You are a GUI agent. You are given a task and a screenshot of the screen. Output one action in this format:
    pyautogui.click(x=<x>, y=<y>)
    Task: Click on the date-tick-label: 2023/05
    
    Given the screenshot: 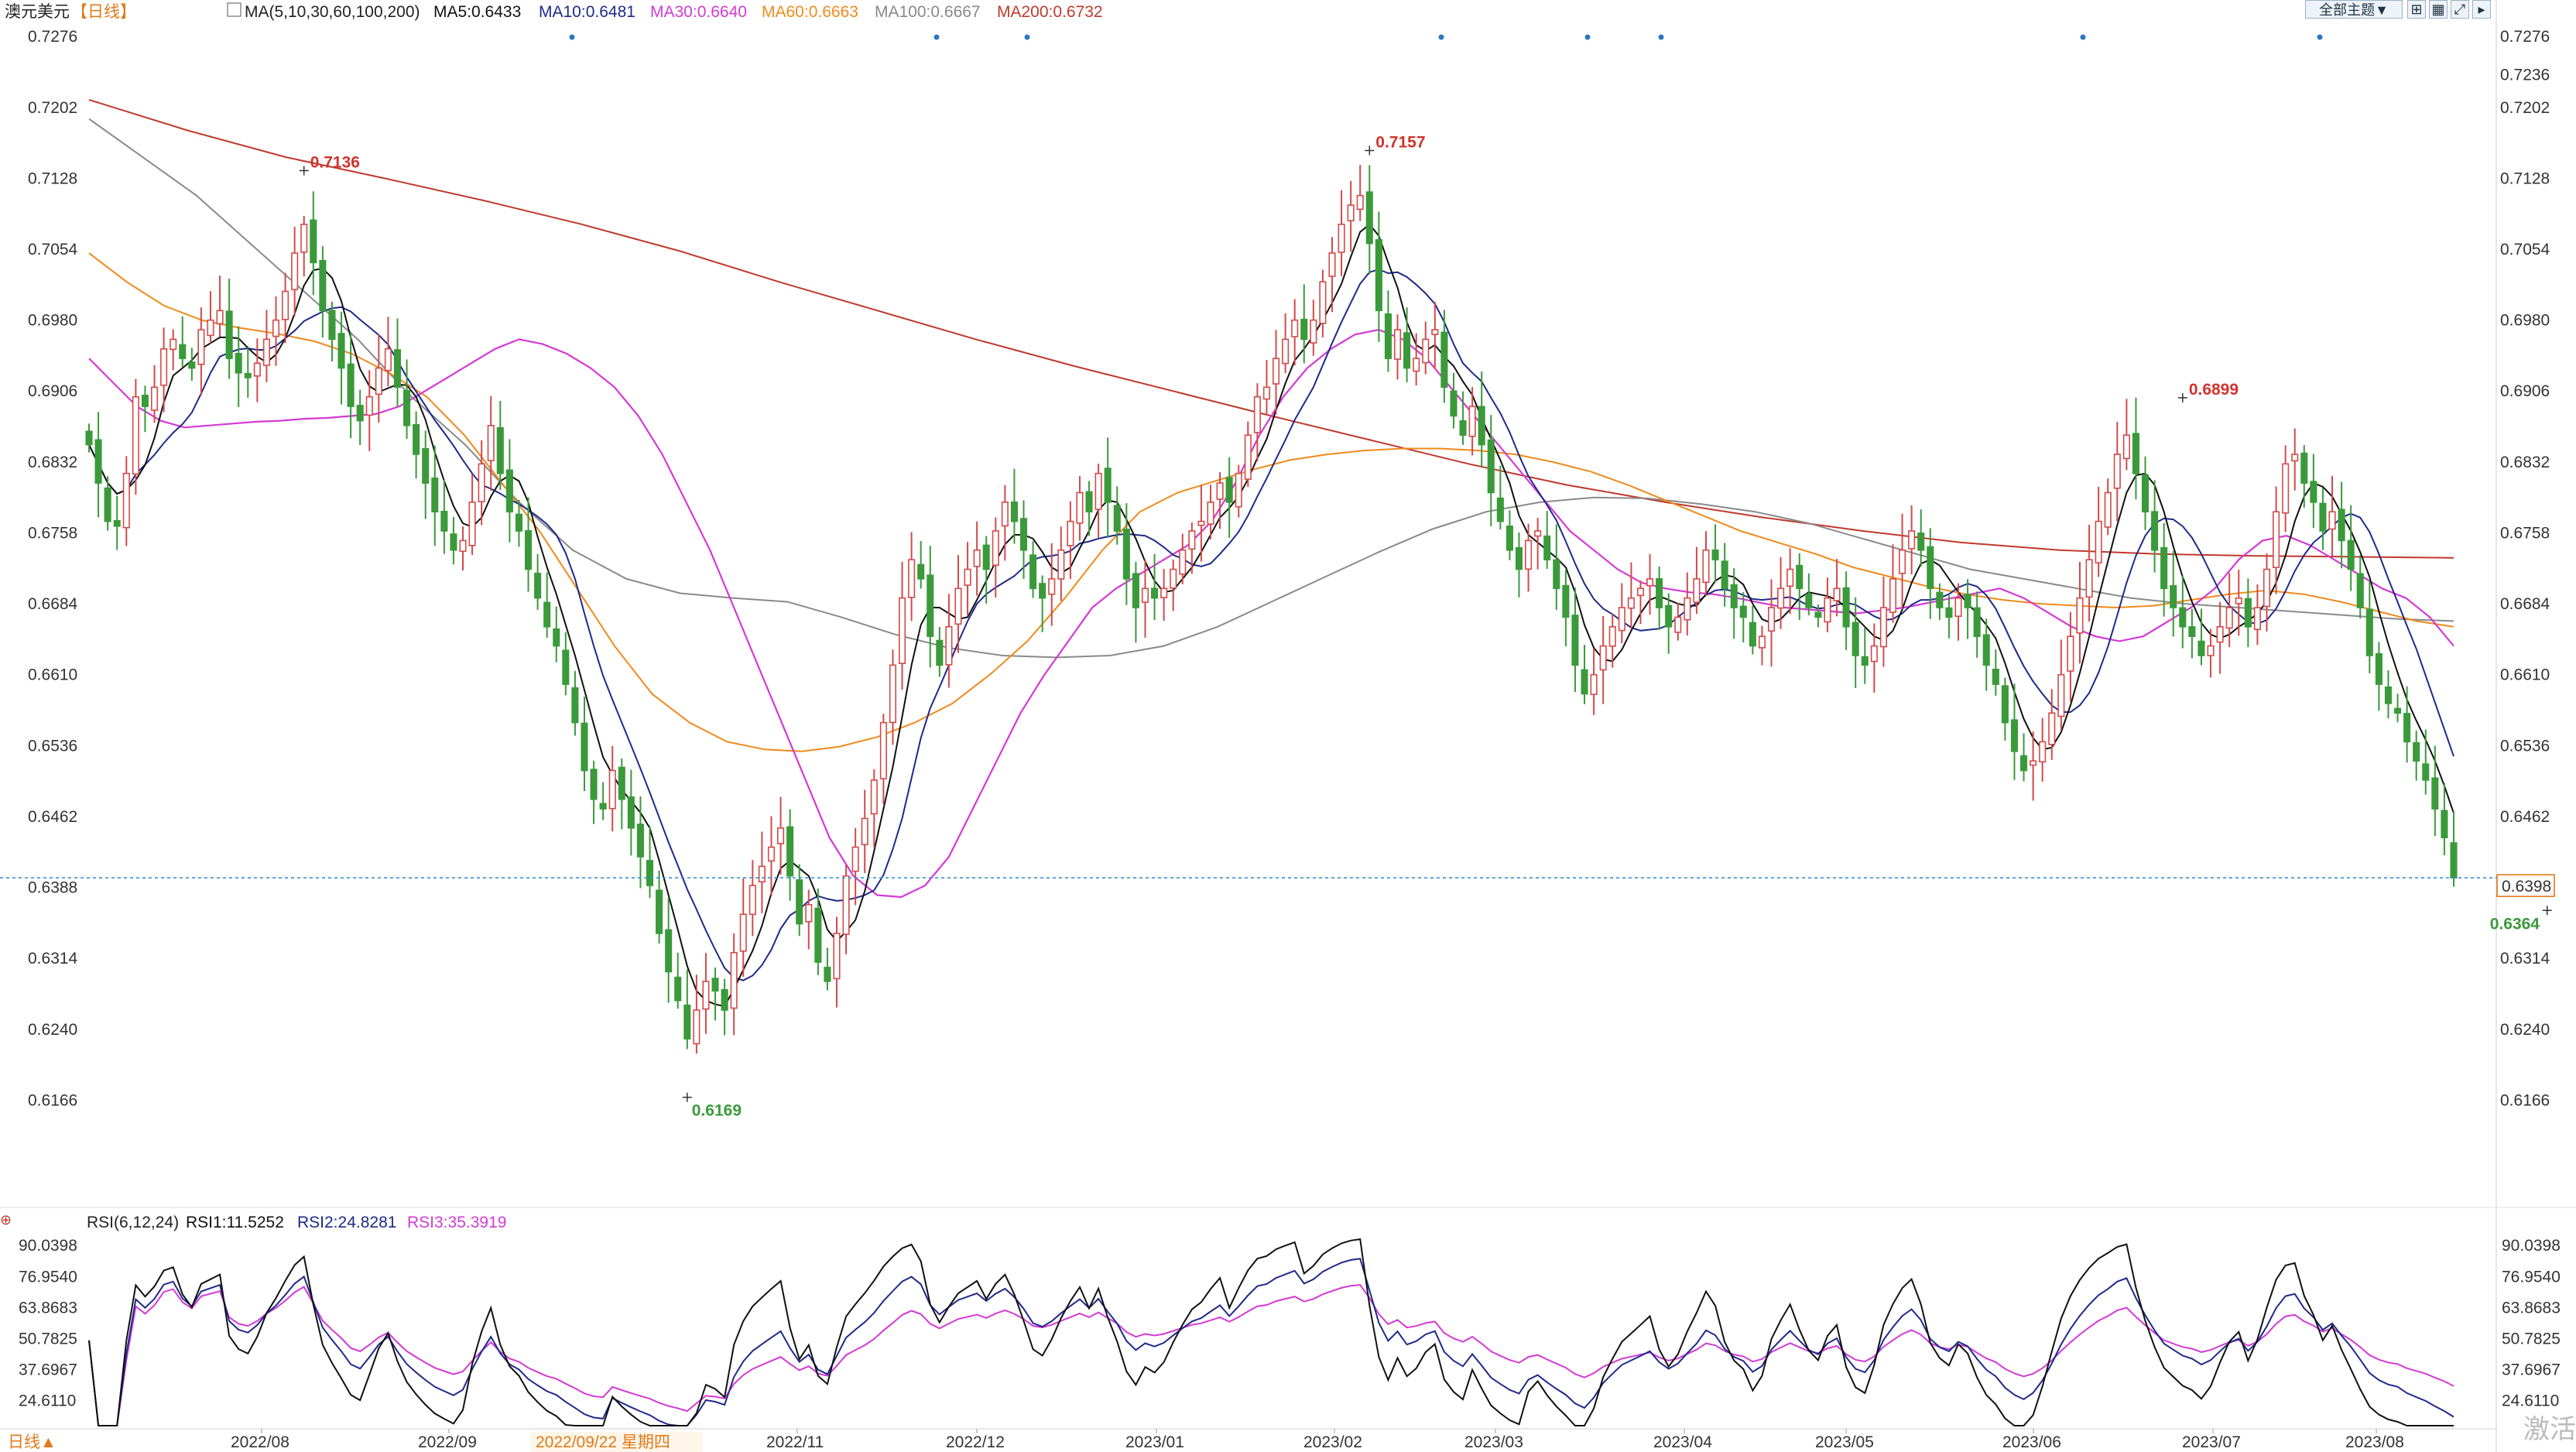 What is the action you would take?
    pyautogui.click(x=1844, y=1442)
    